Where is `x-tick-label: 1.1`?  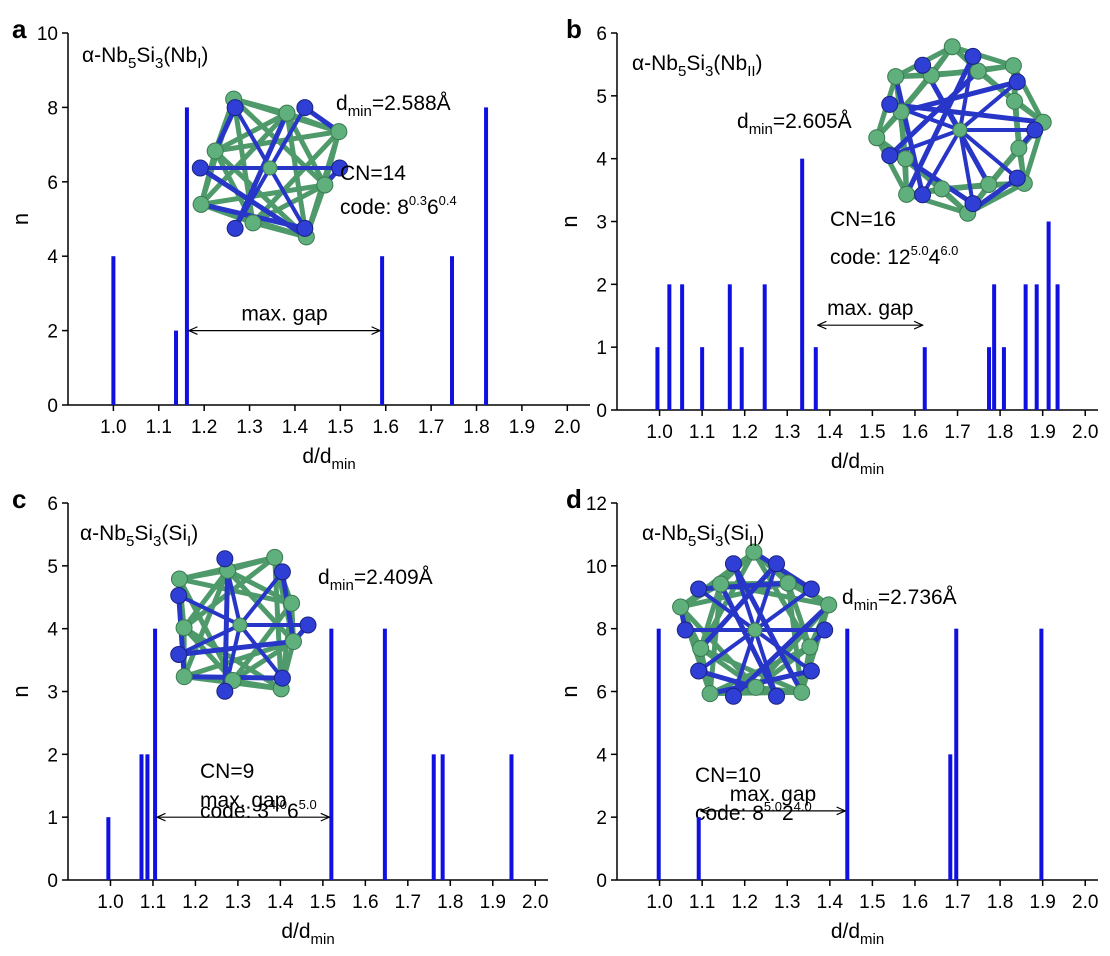 x-tick-label: 1.1 is located at coordinates (159, 427).